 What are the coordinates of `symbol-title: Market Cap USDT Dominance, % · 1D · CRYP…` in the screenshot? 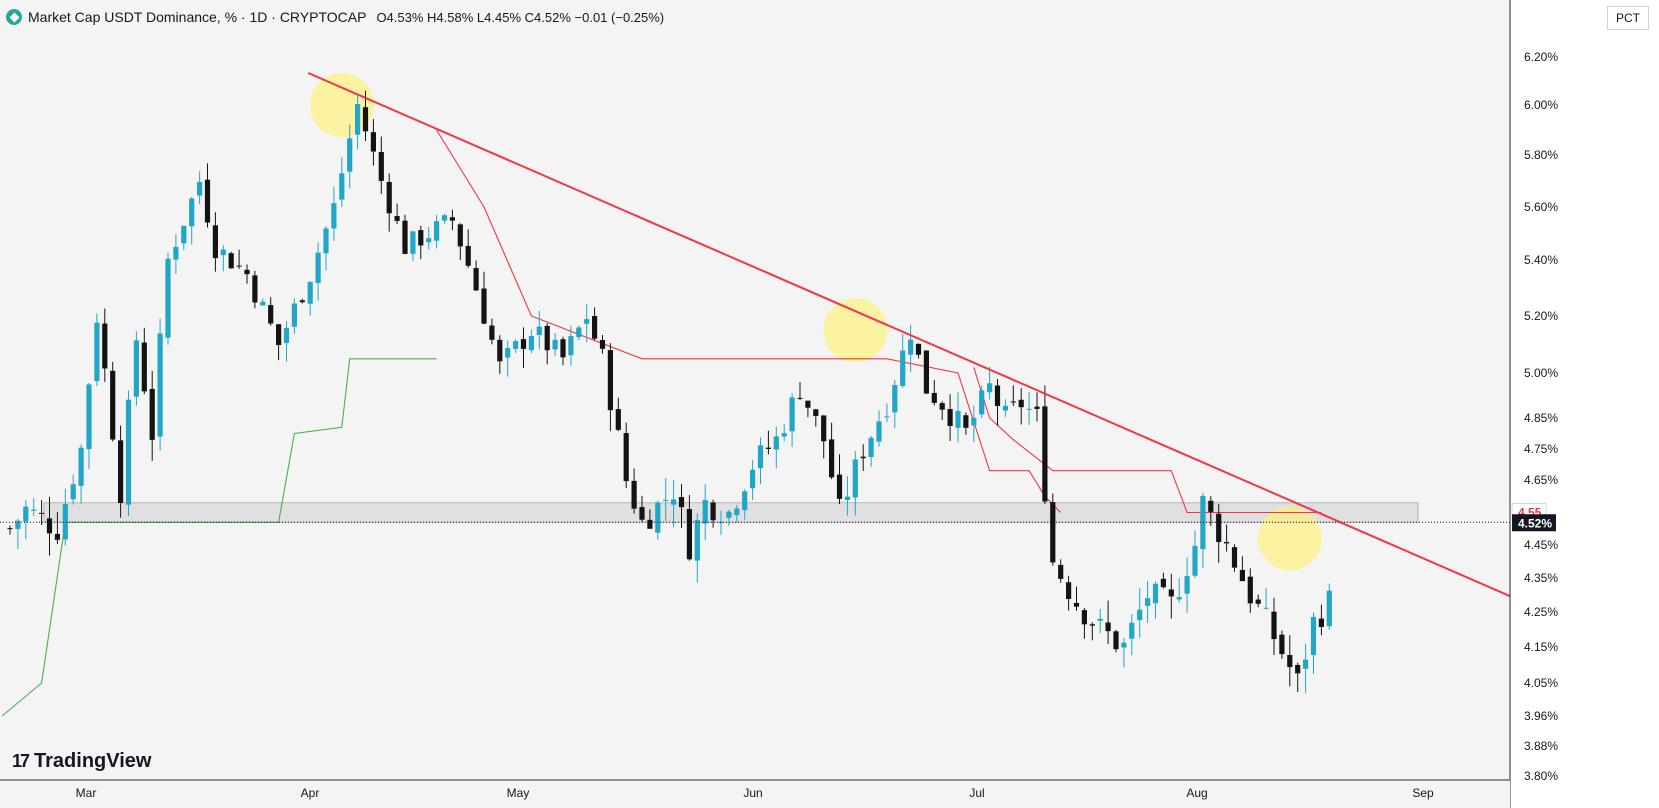 It's located at (197, 17).